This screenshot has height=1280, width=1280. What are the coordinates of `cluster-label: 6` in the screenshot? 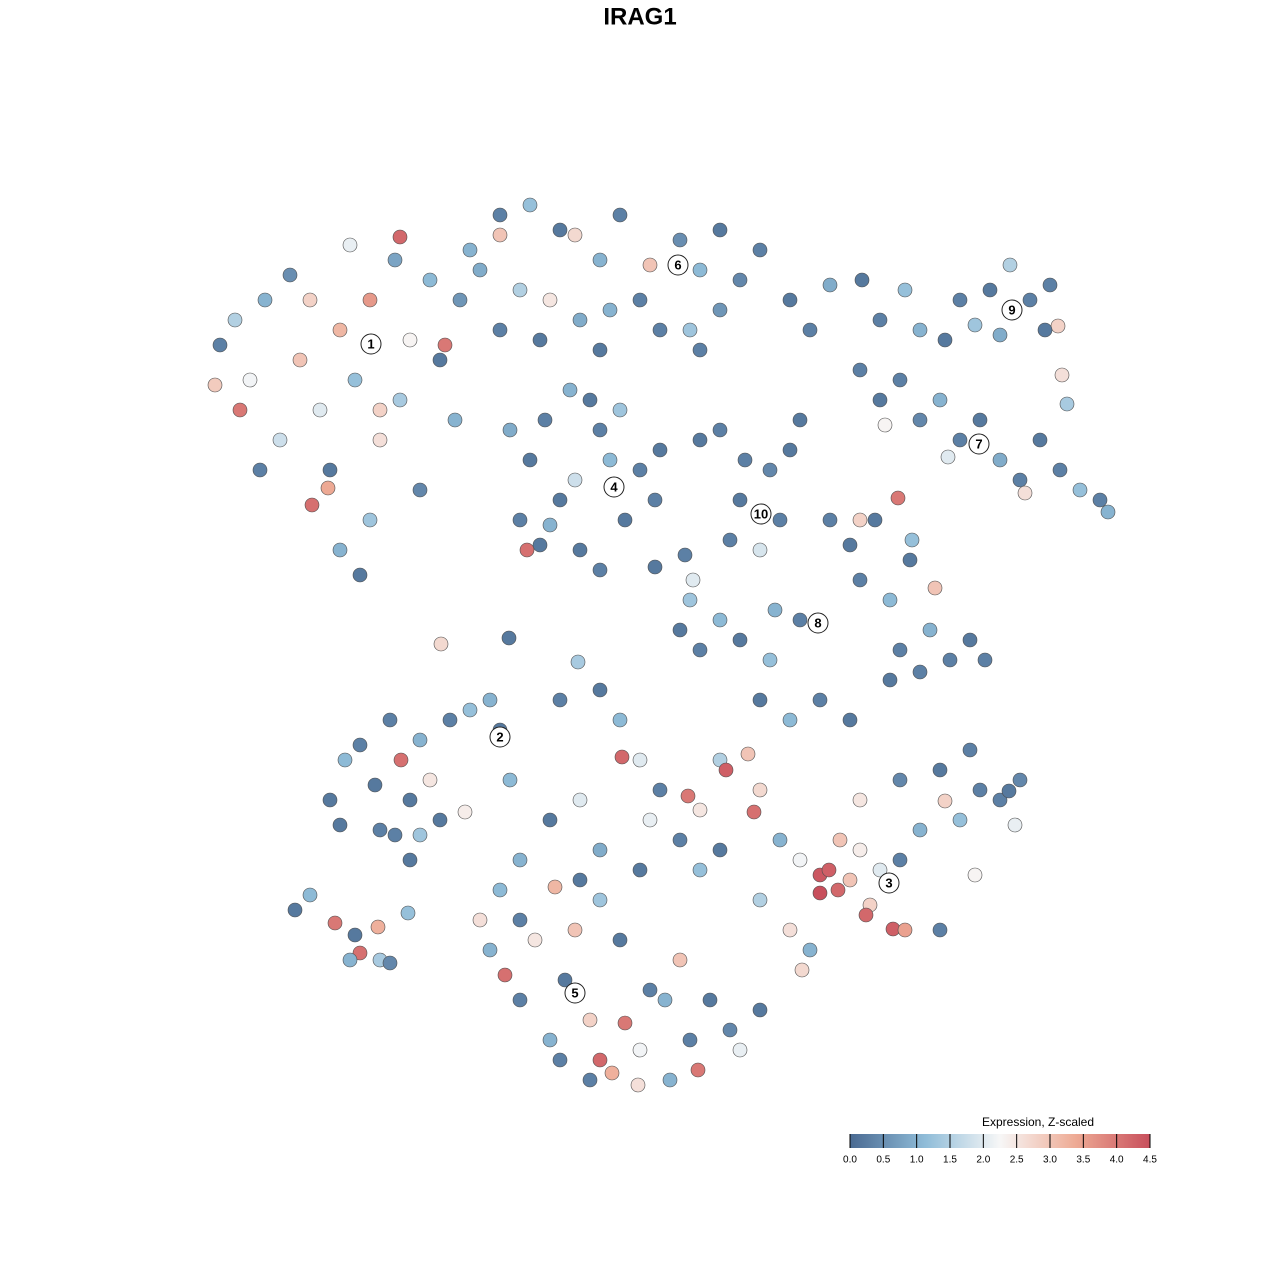 It's located at (678, 265).